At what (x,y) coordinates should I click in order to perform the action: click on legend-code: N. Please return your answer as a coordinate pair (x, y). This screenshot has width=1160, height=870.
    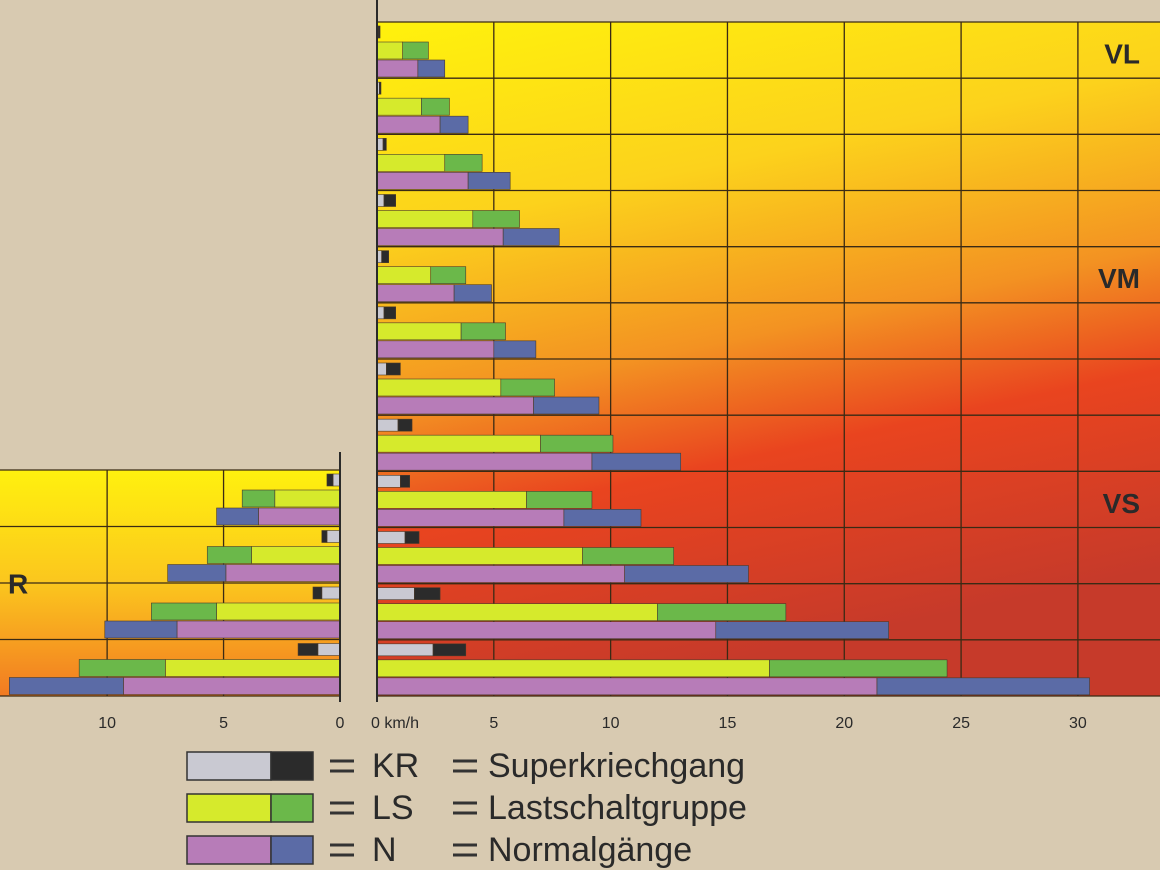
    Looking at the image, I should click on (384, 850).